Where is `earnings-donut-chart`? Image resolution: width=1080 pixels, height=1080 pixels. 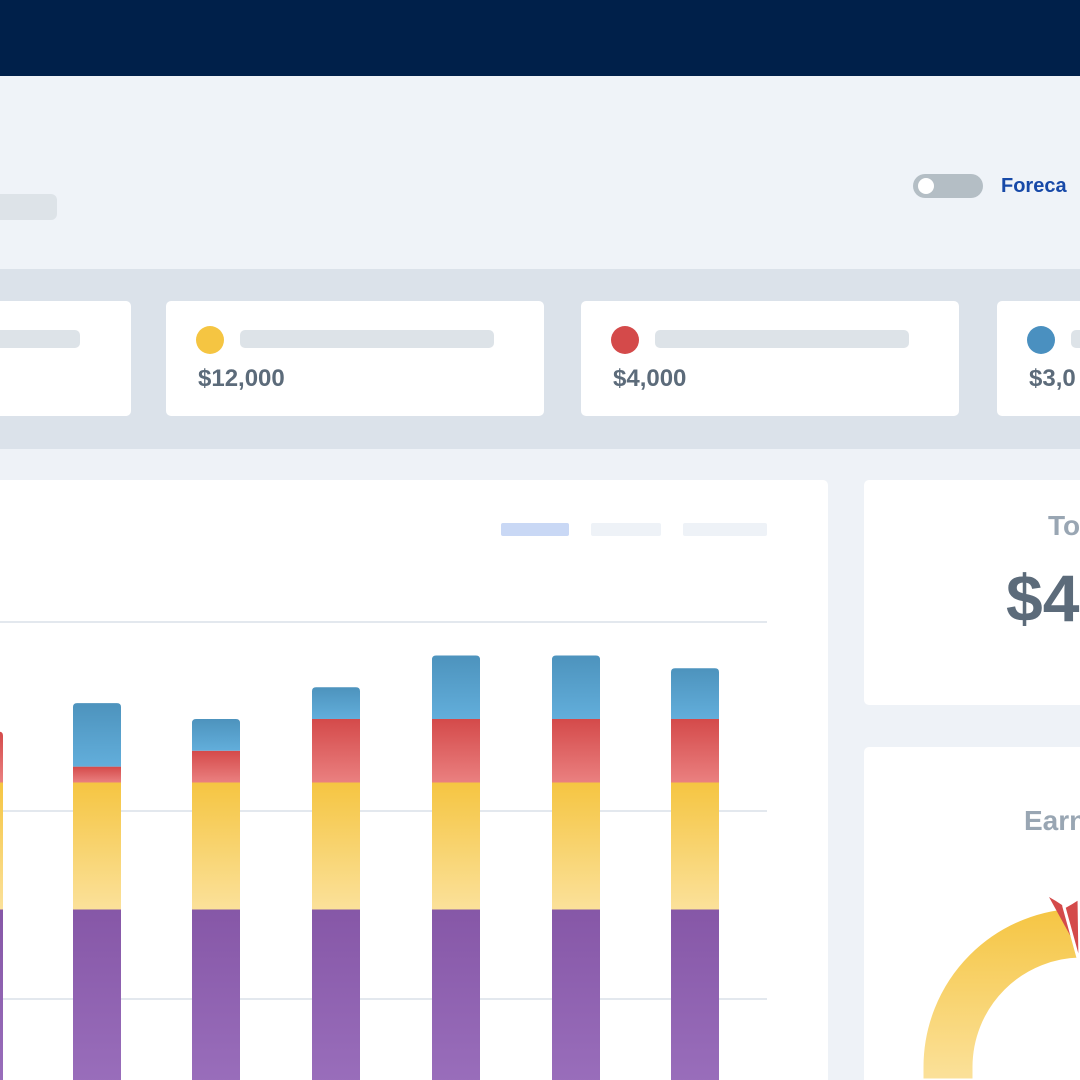 earnings-donut-chart is located at coordinates (1000, 987).